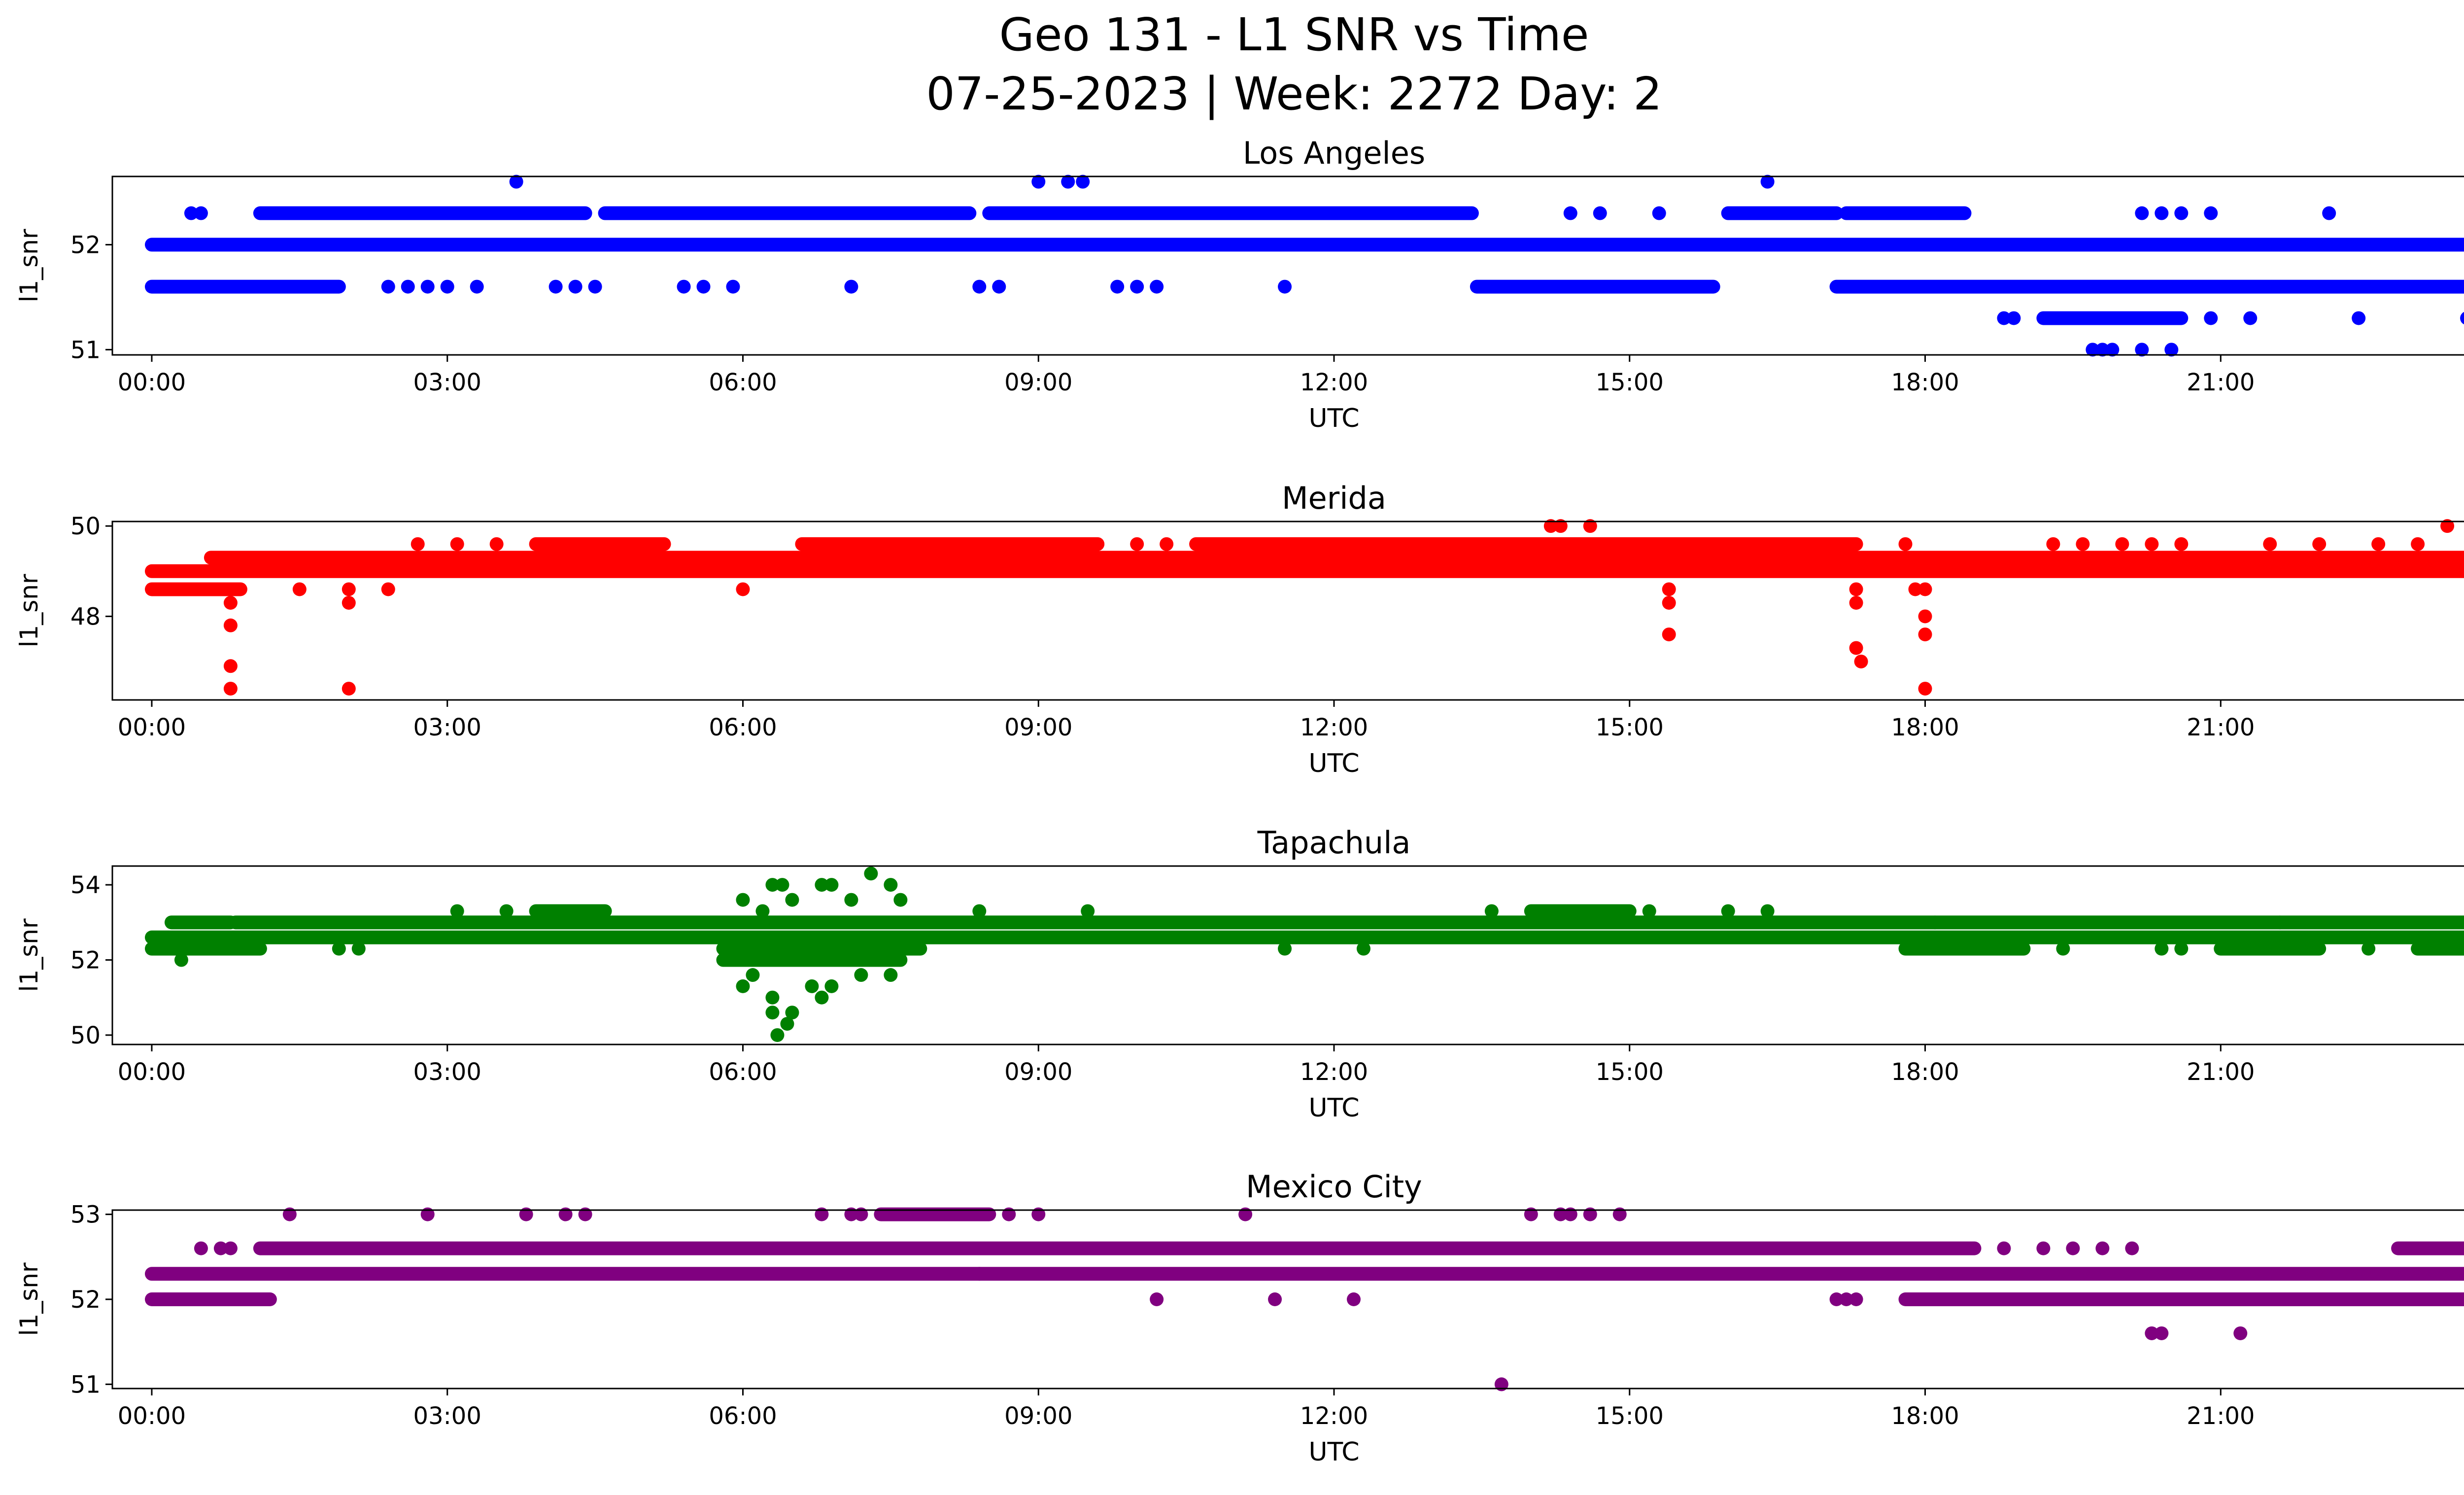 The width and height of the screenshot is (2464, 1495). What do you see at coordinates (85, 526) in the screenshot?
I see `y-tick-label: 50` at bounding box center [85, 526].